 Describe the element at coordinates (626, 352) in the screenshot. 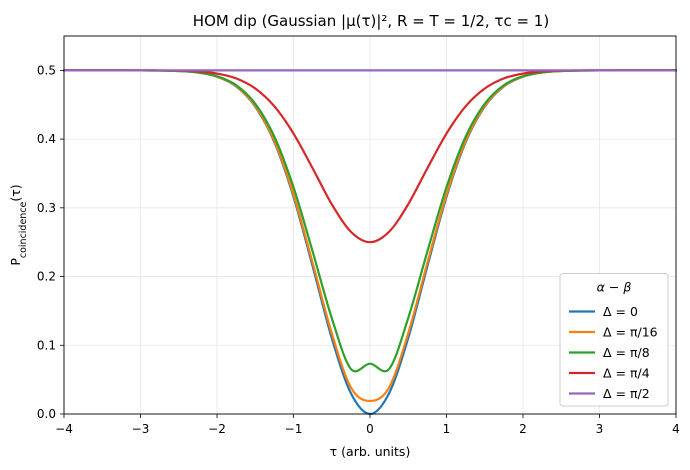

I see `legend-label: Δ = π/8` at that location.